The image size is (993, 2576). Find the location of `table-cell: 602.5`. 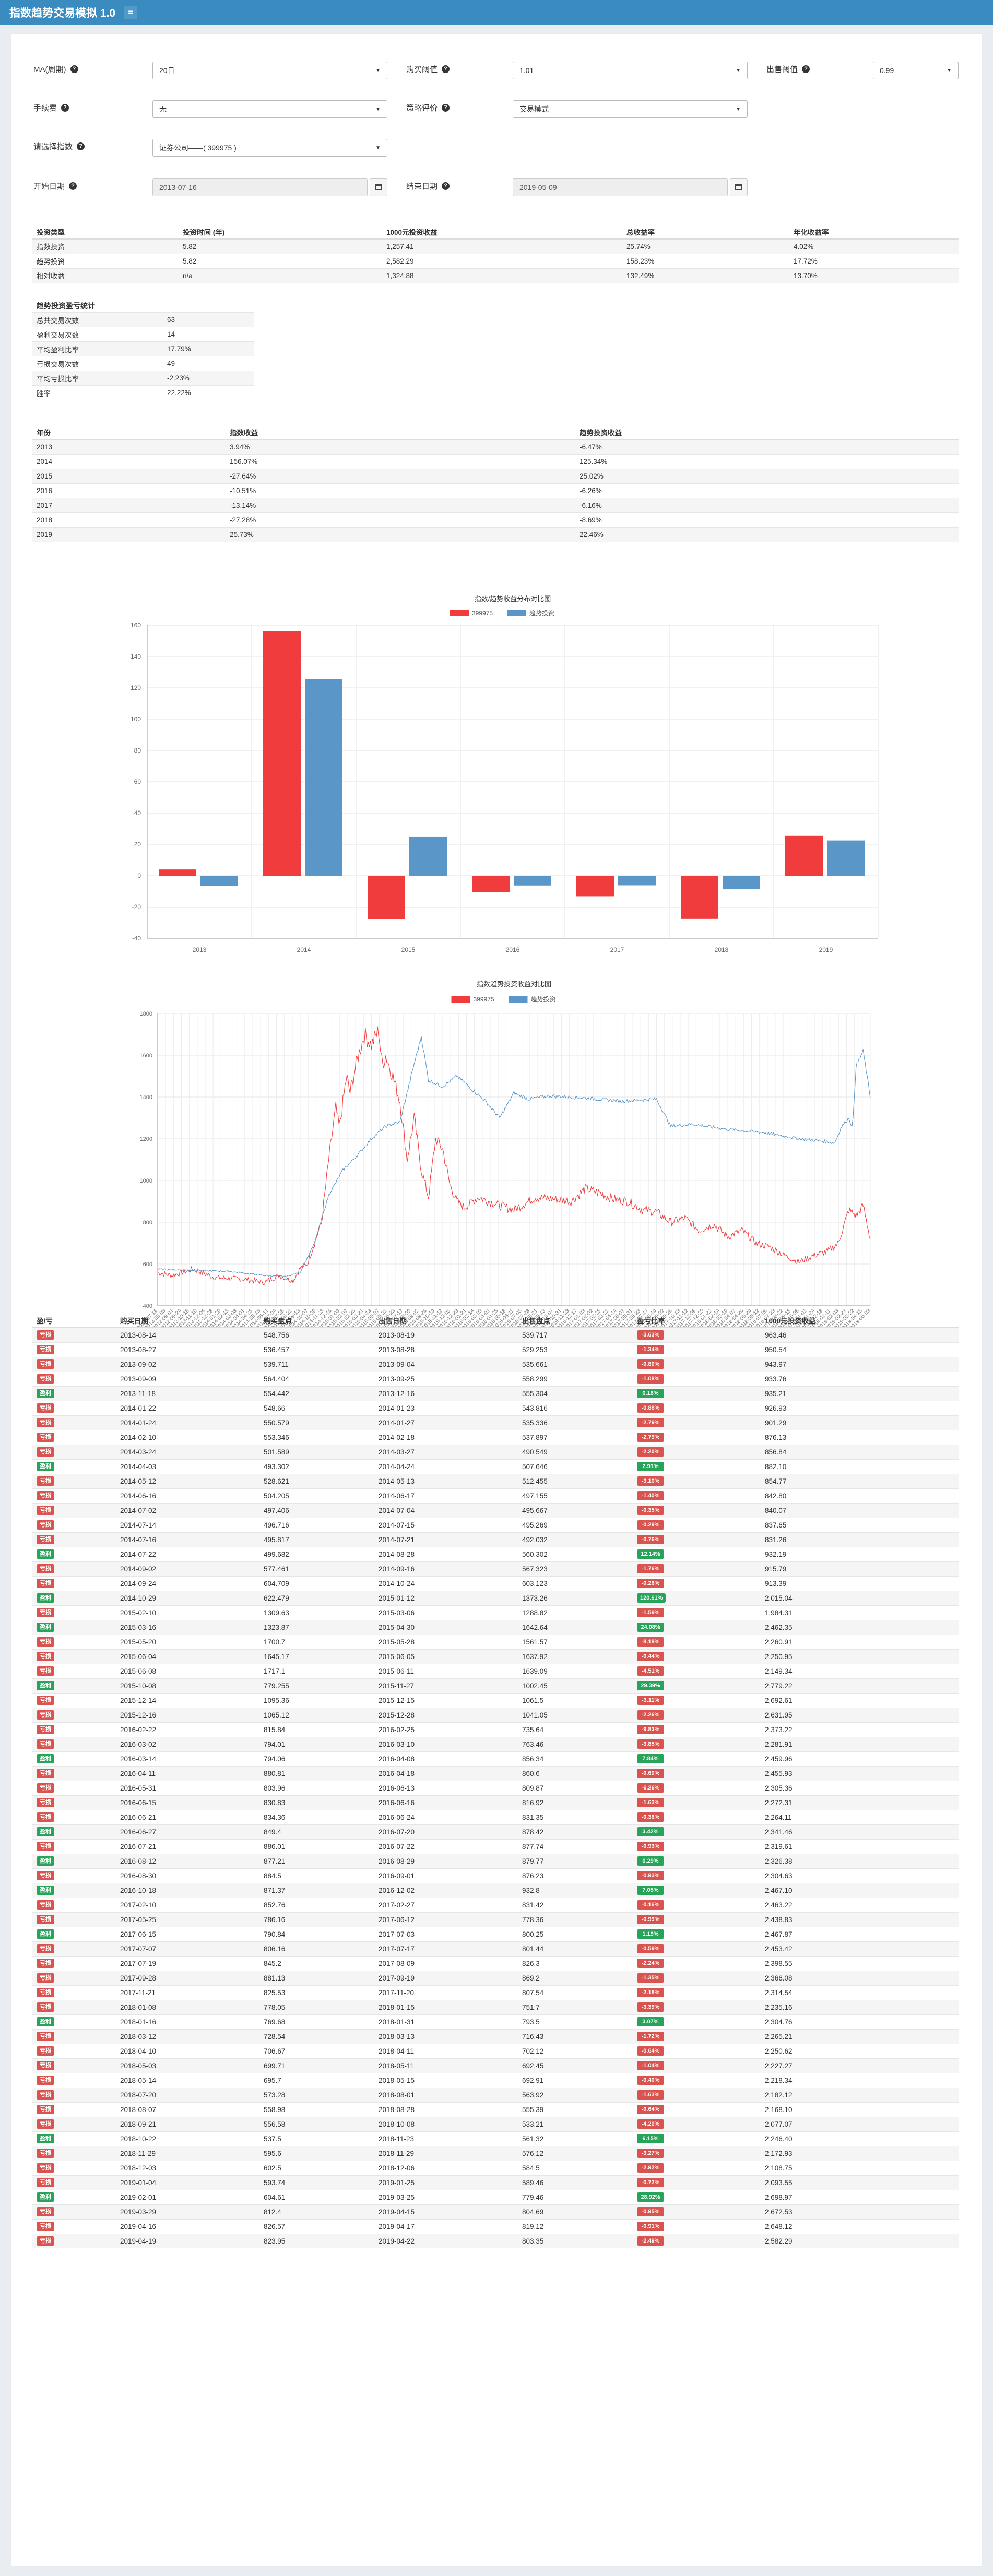

table-cell: 602.5 is located at coordinates (316, 2167).